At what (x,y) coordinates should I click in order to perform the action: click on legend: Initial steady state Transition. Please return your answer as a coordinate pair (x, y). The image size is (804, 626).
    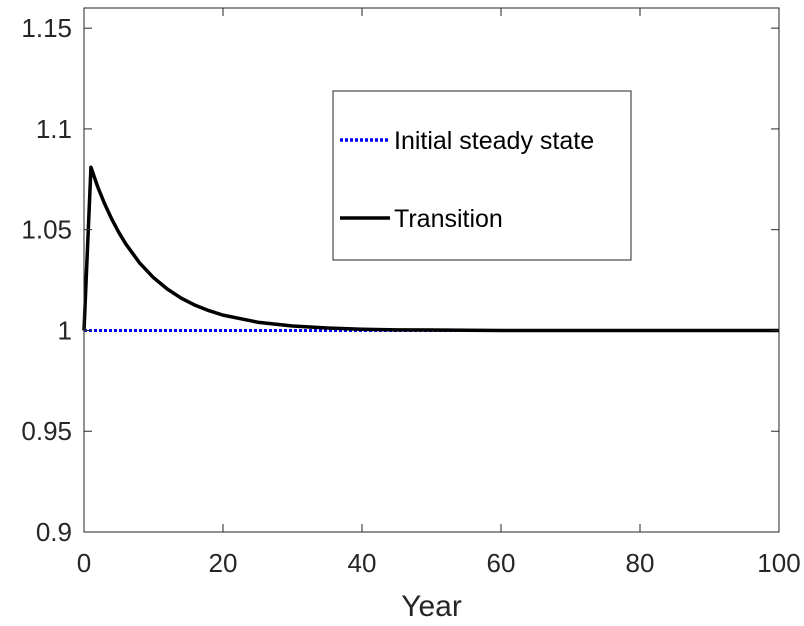
    Looking at the image, I should click on (482, 175).